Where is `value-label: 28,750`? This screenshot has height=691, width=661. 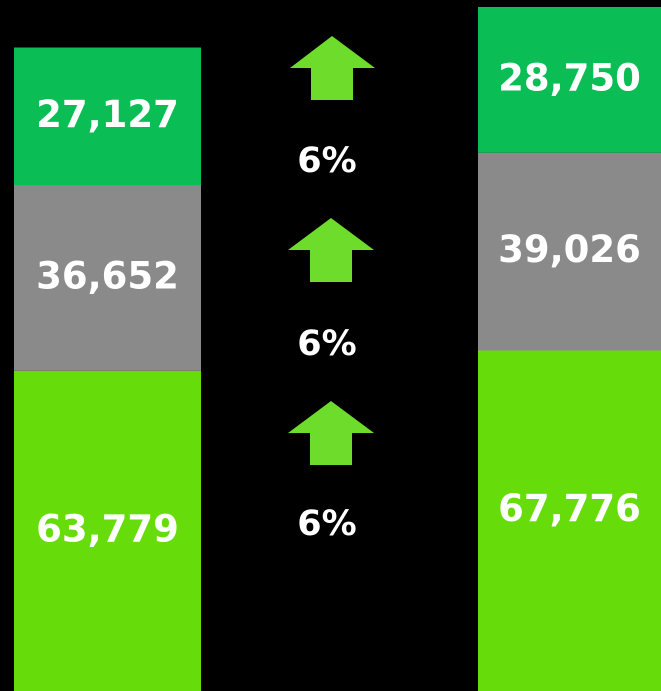 value-label: 28,750 is located at coordinates (569, 77).